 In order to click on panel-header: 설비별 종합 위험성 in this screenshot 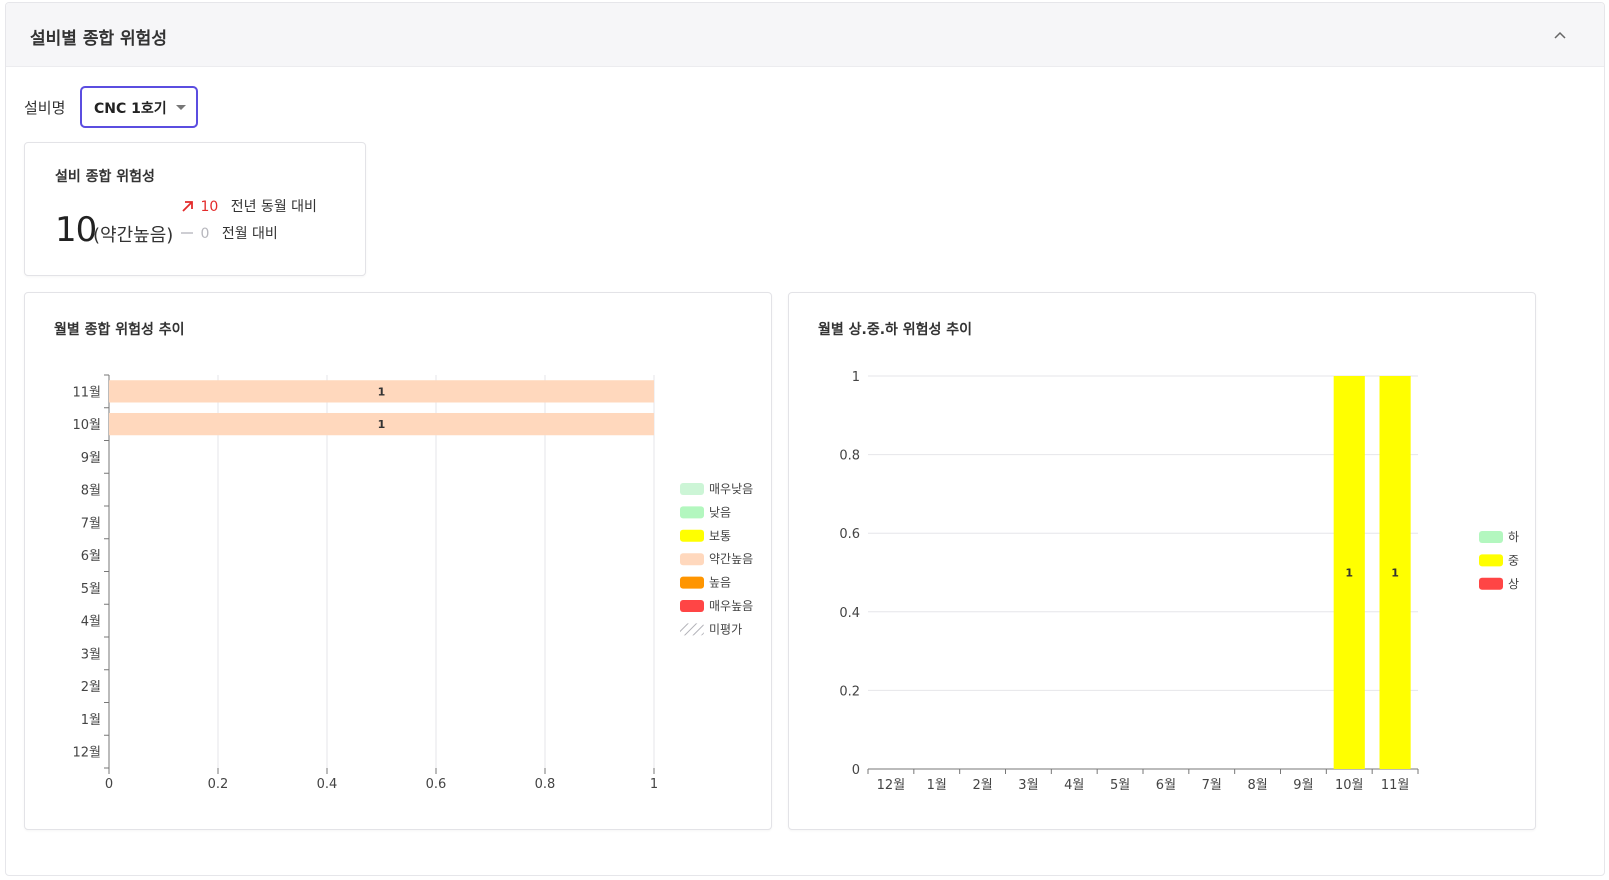, I will do `click(805, 35)`.